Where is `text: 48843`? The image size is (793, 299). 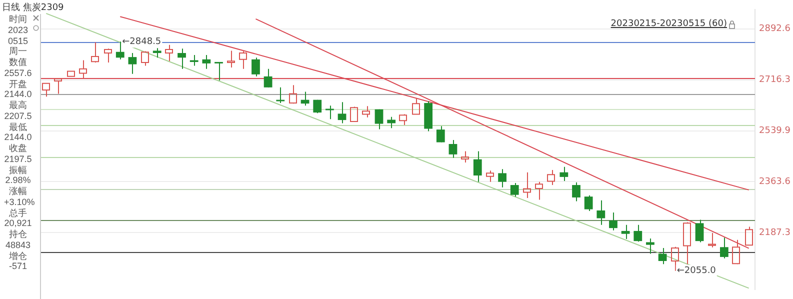
text: 48843 is located at coordinates (18, 245).